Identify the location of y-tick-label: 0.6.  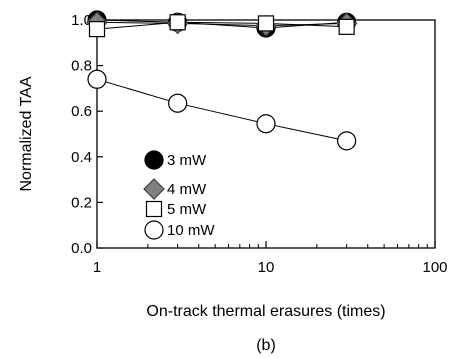
(81, 111).